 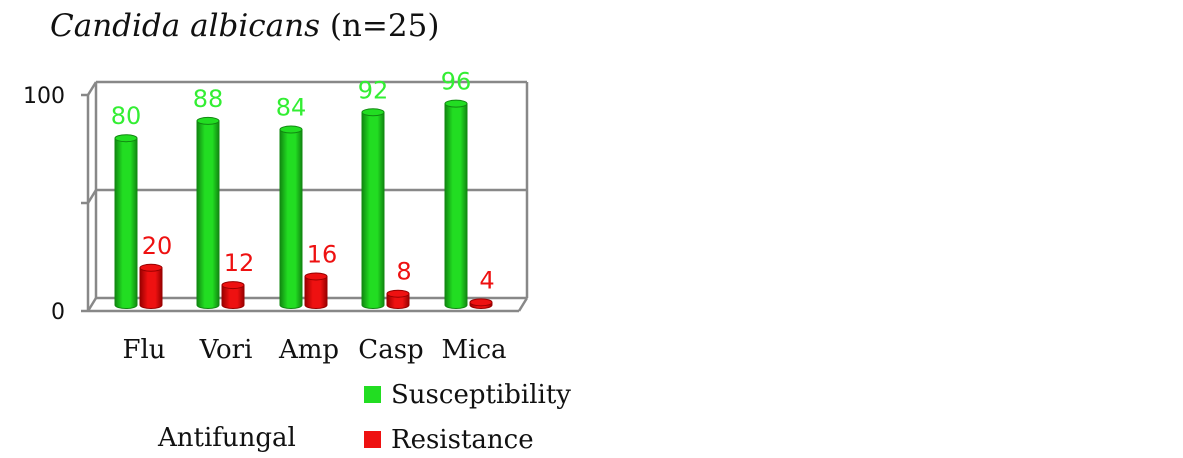 What do you see at coordinates (308, 350) in the screenshot?
I see `x-tick-label: Amp` at bounding box center [308, 350].